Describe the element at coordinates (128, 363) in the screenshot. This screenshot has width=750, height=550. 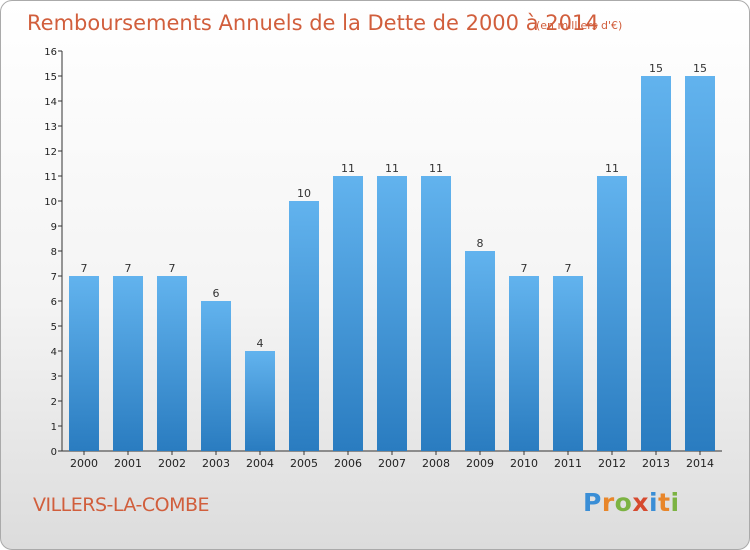
I see `bar-2001` at that location.